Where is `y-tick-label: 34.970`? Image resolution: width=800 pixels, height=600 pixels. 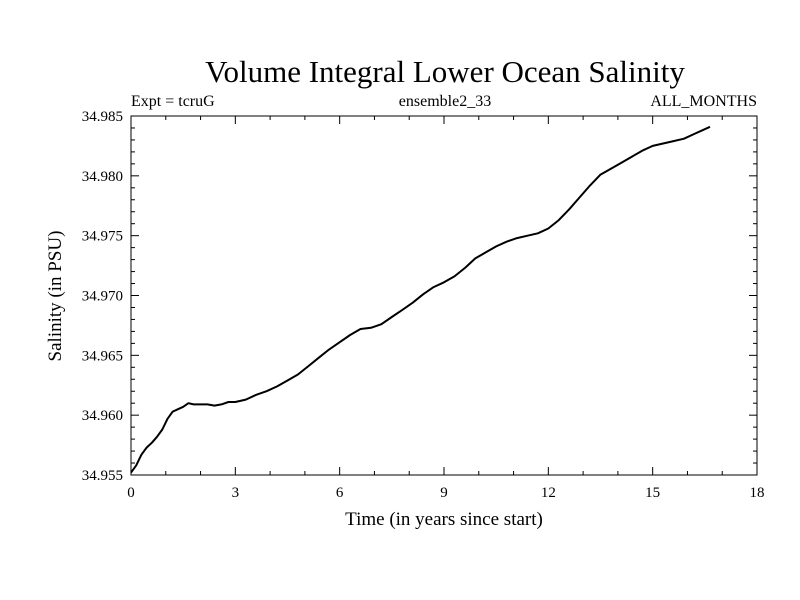 y-tick-label: 34.970 is located at coordinates (102, 297).